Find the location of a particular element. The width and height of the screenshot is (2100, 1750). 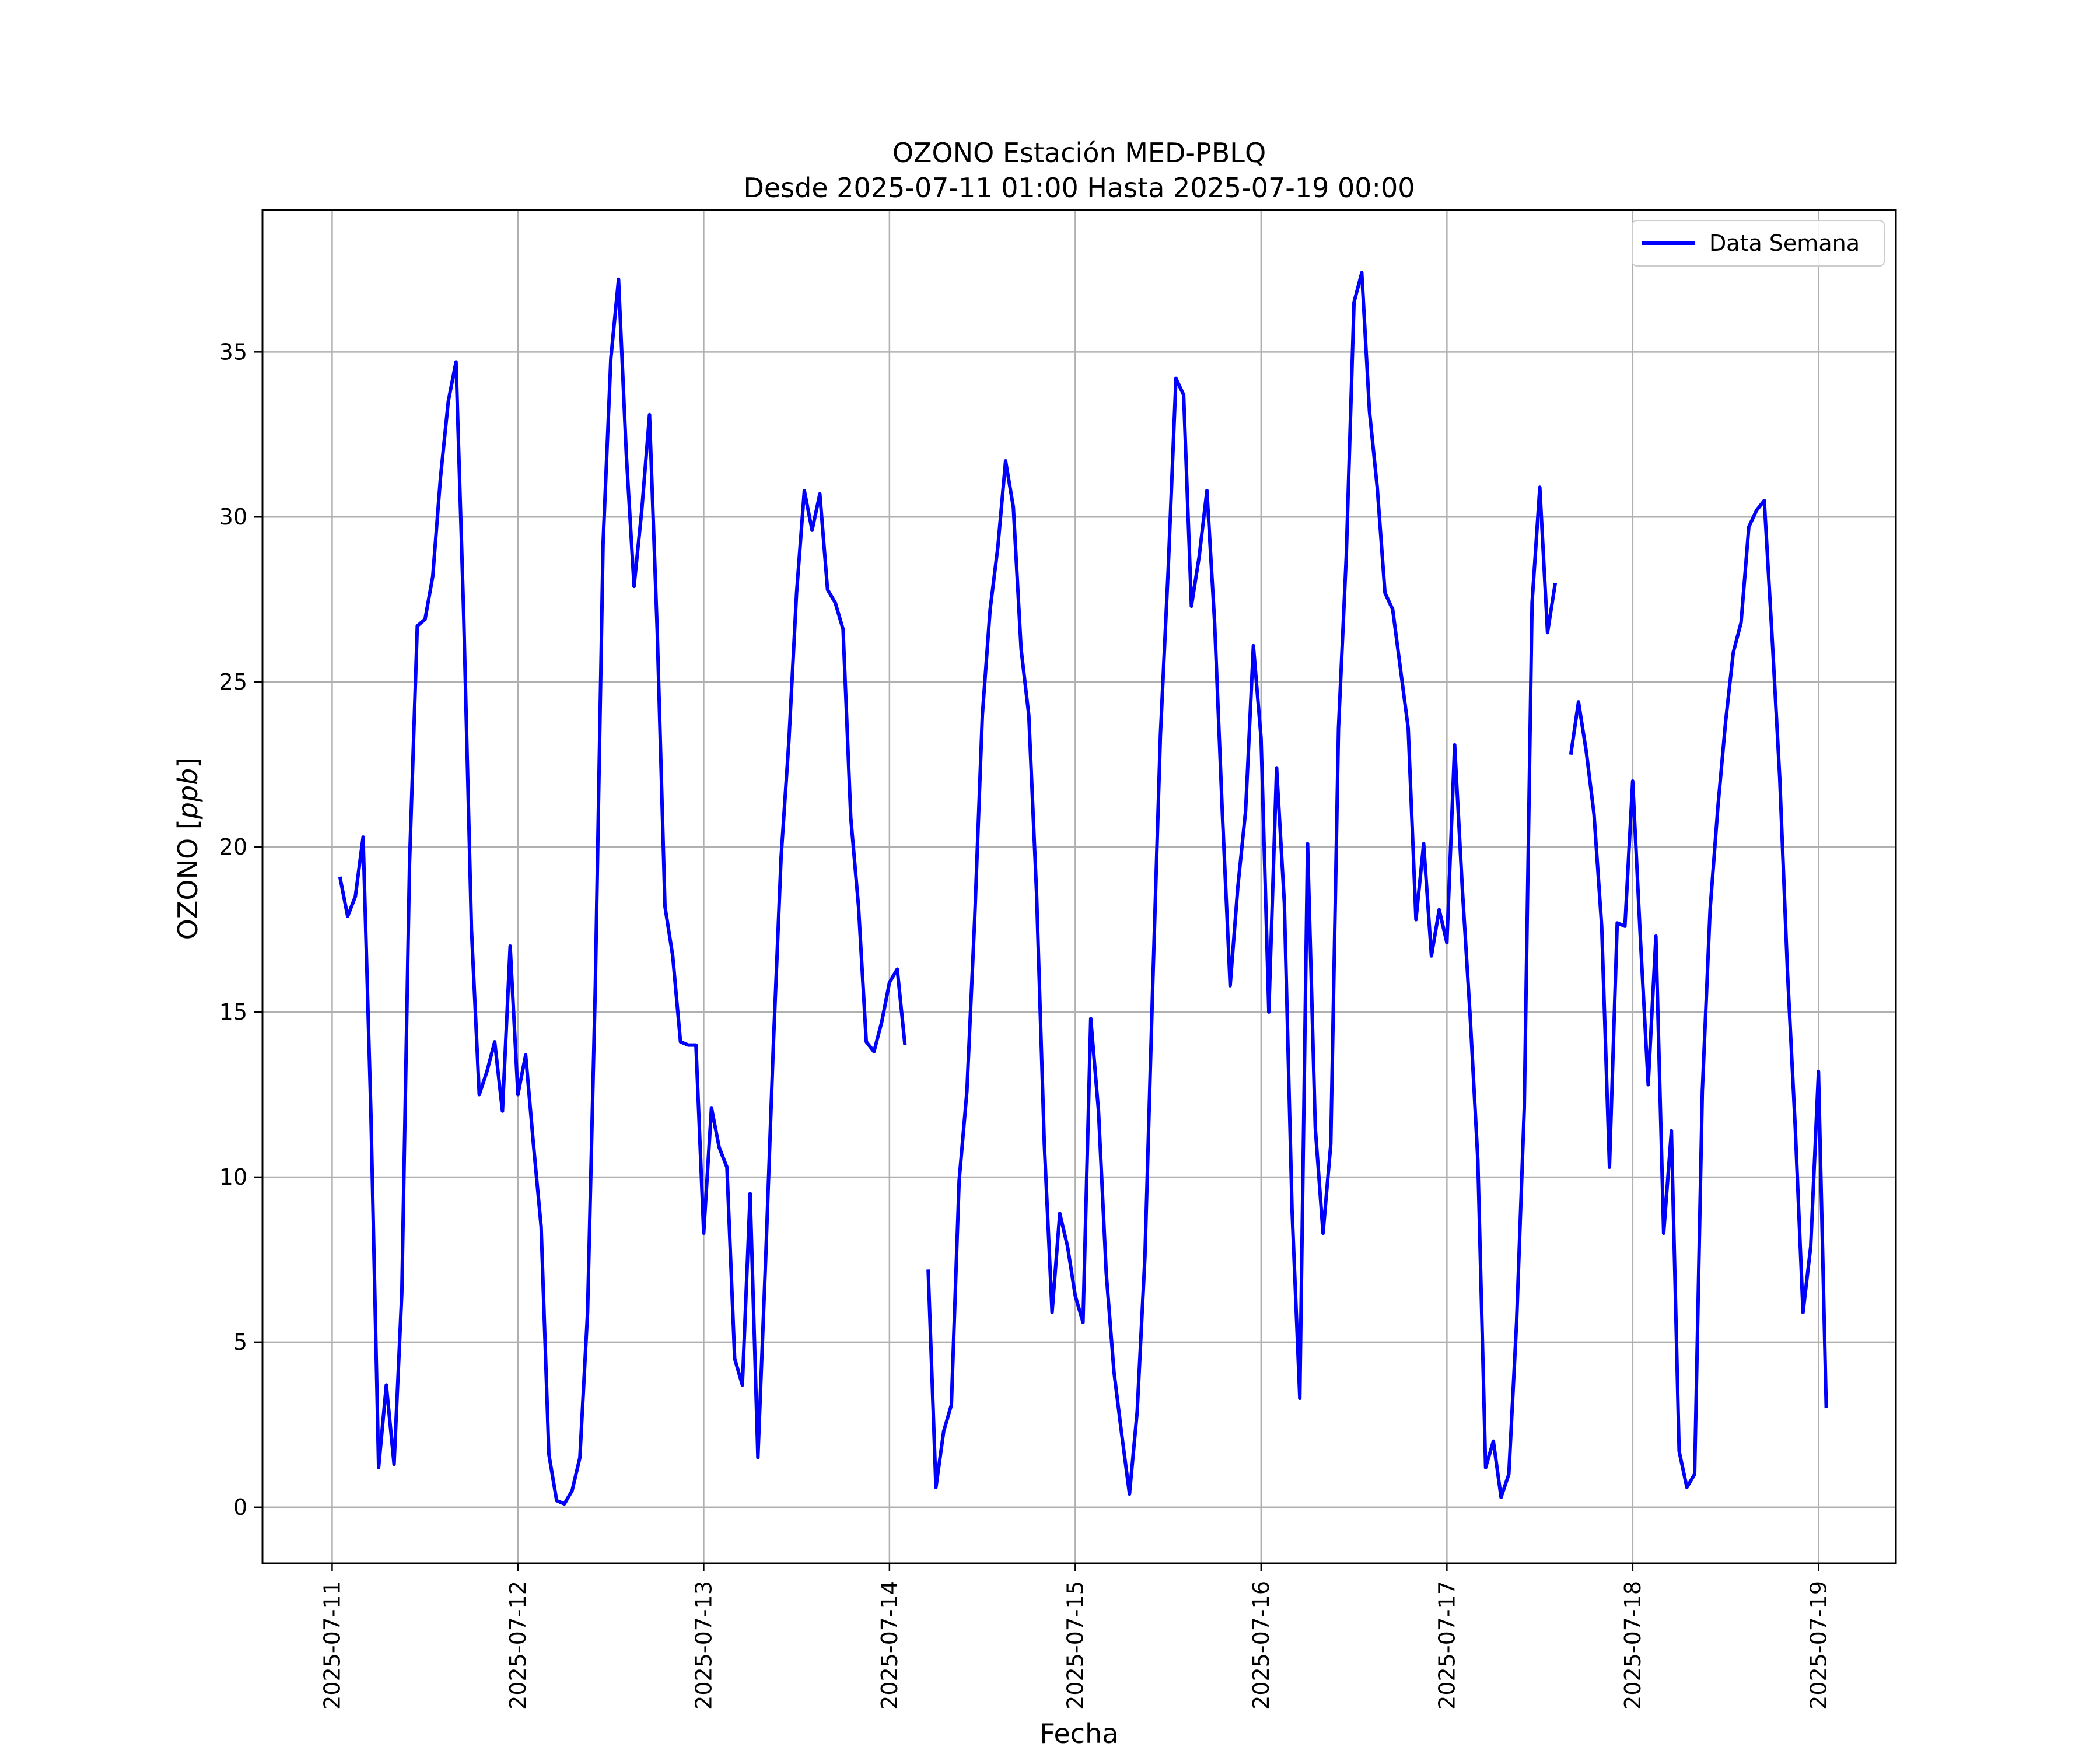

y-tick-label: 0 is located at coordinates (240, 1507).